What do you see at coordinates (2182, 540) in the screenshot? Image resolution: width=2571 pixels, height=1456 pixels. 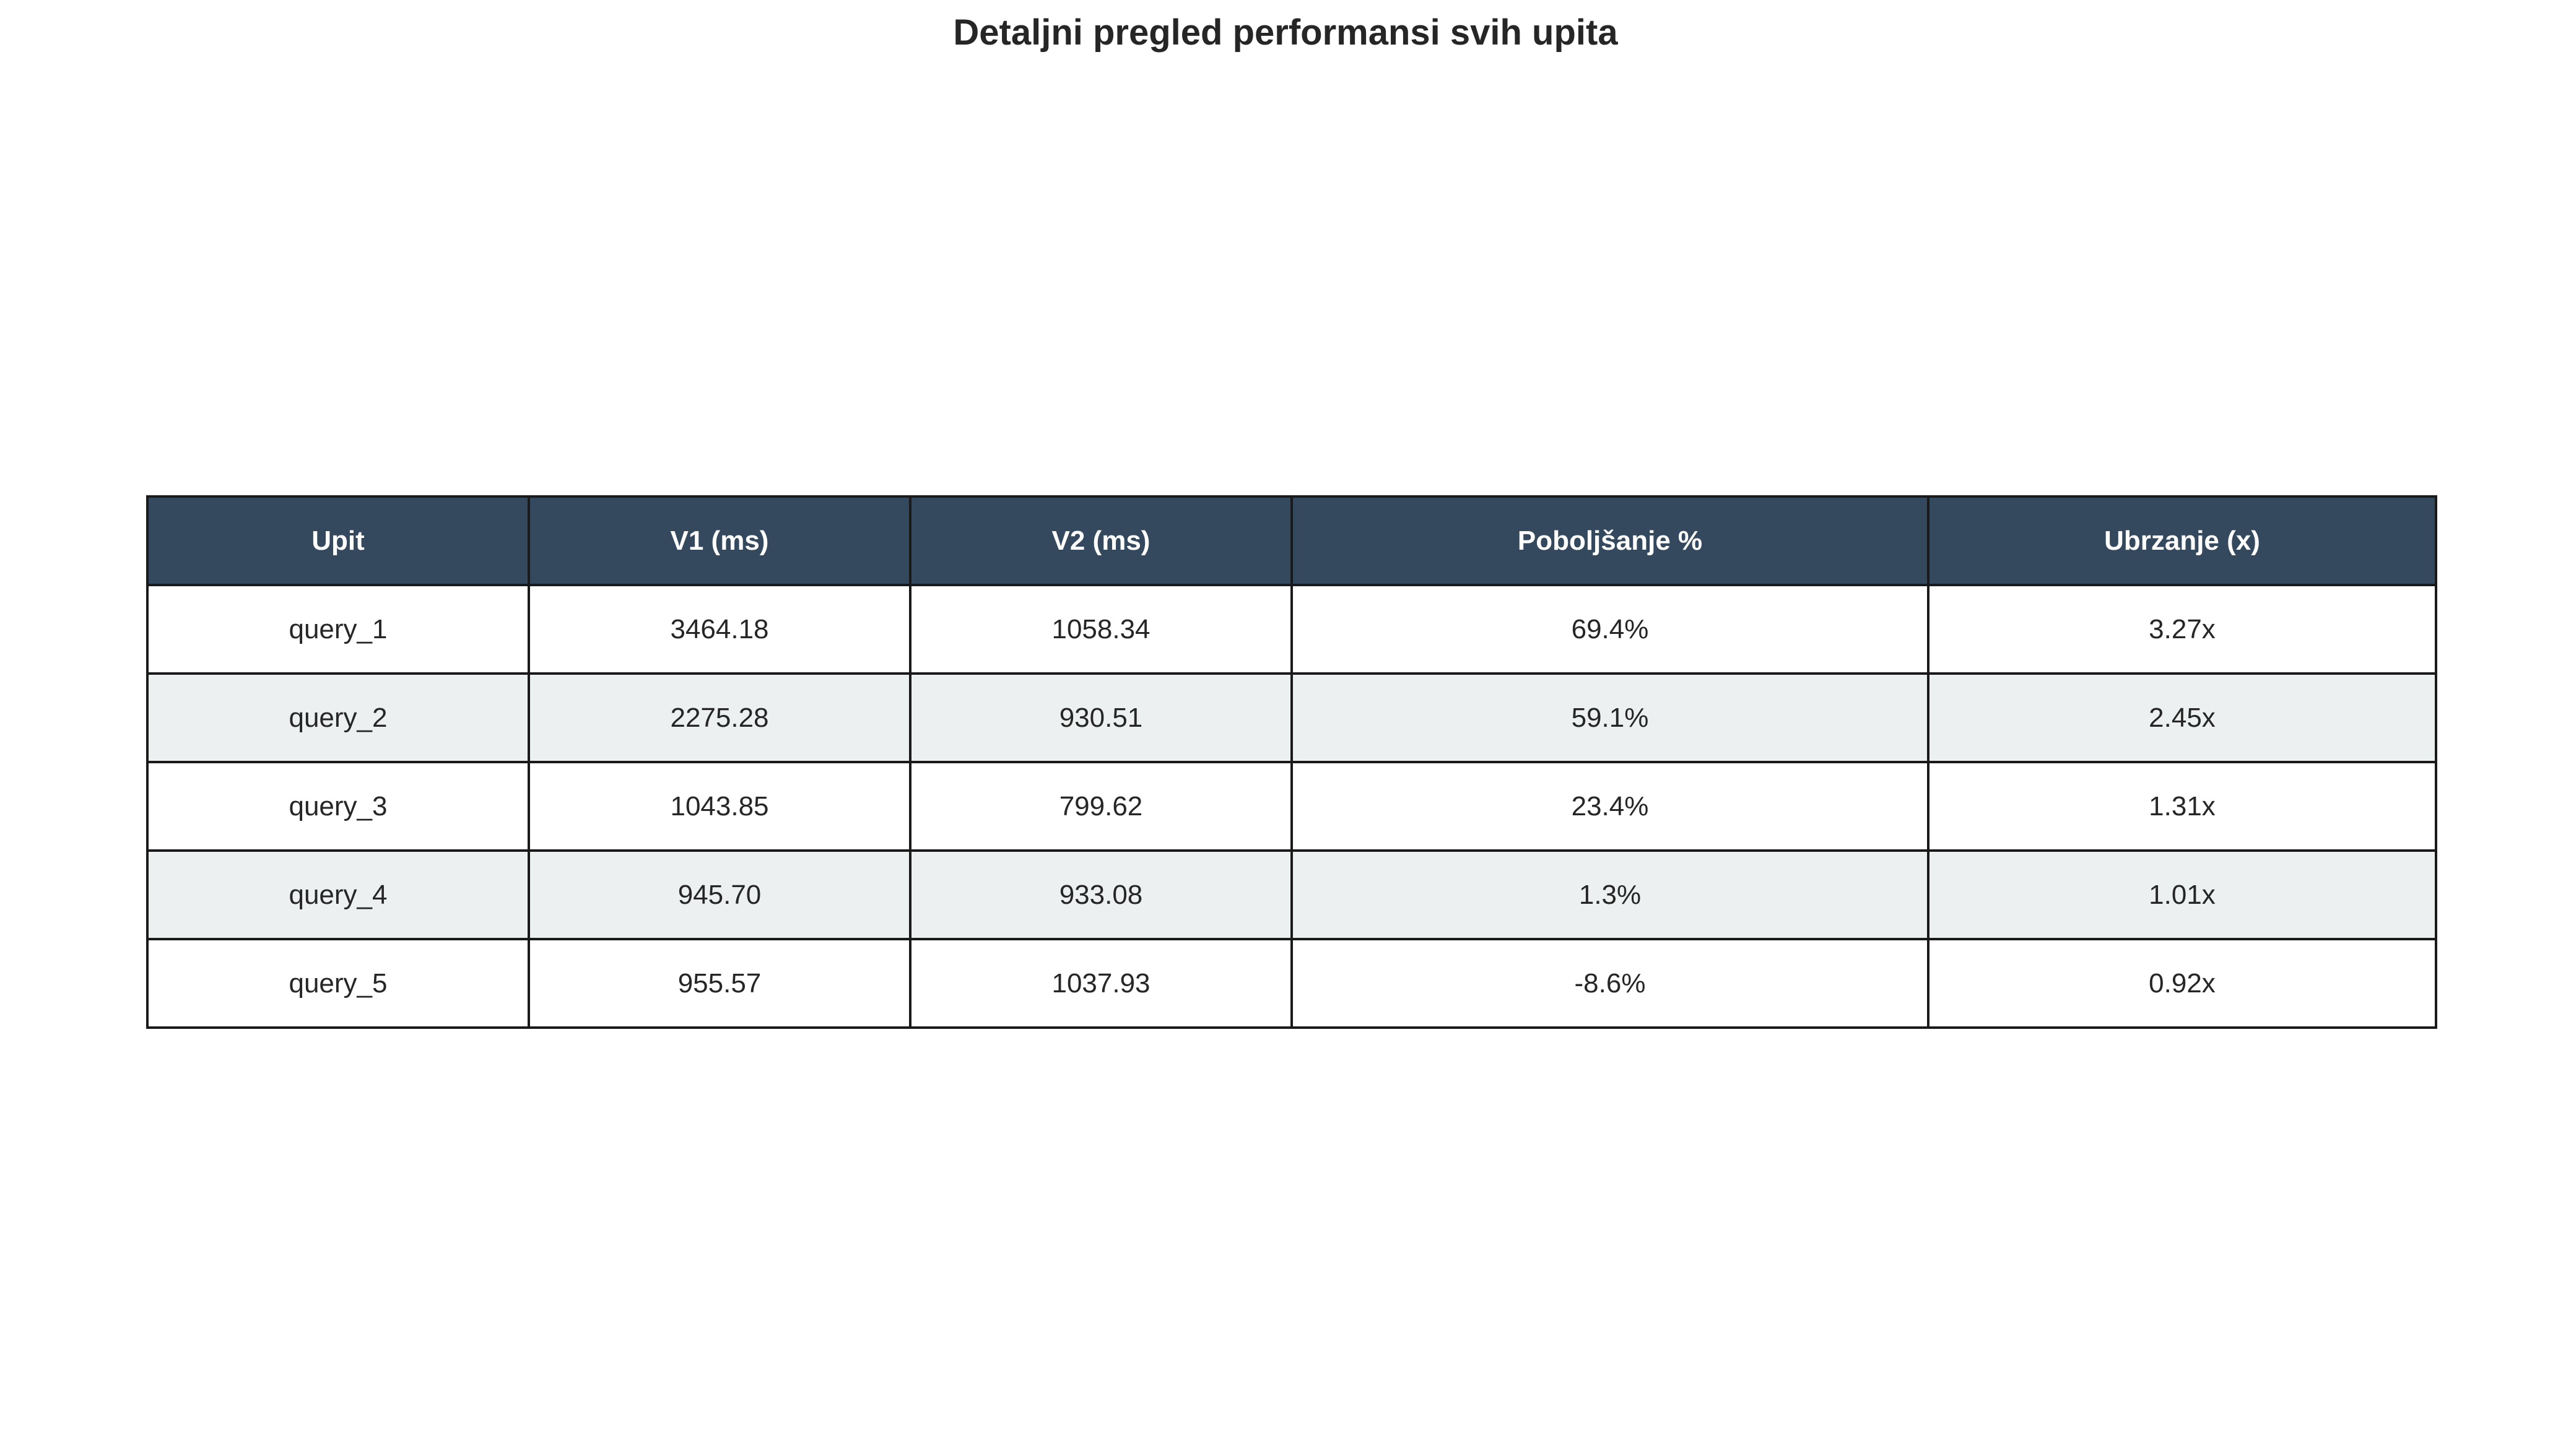 I see `column-header-ubrzanje: Ubrzanje (x)` at bounding box center [2182, 540].